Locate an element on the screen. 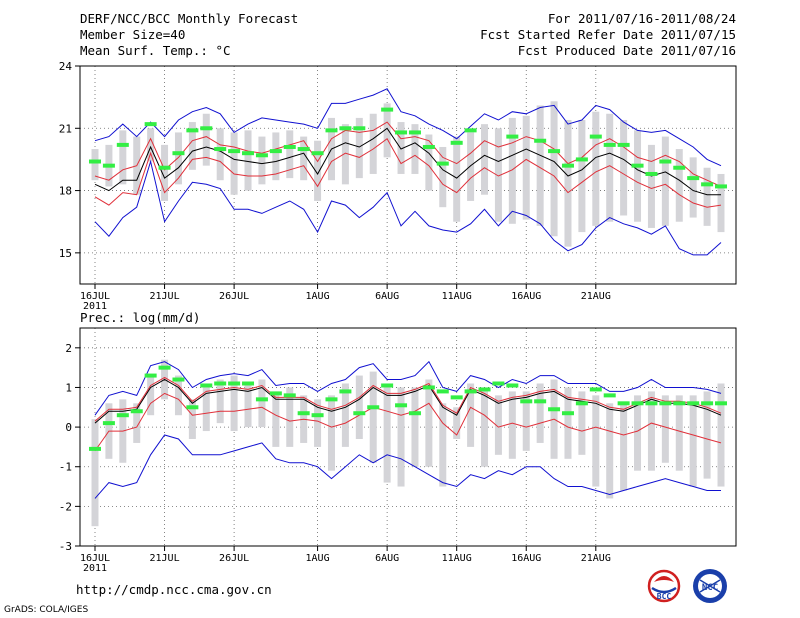  y-tick-label: -2 is located at coordinates (65, 506).